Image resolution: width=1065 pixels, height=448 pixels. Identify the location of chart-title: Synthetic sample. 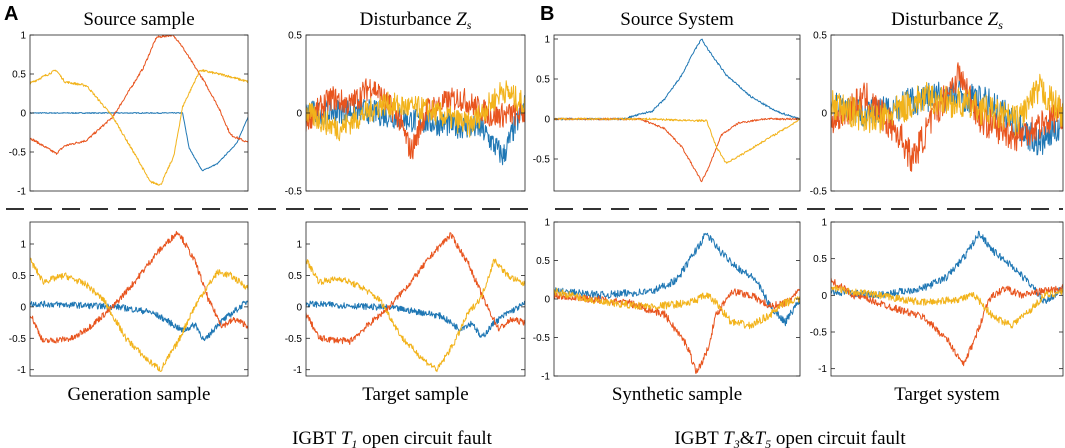
(677, 394).